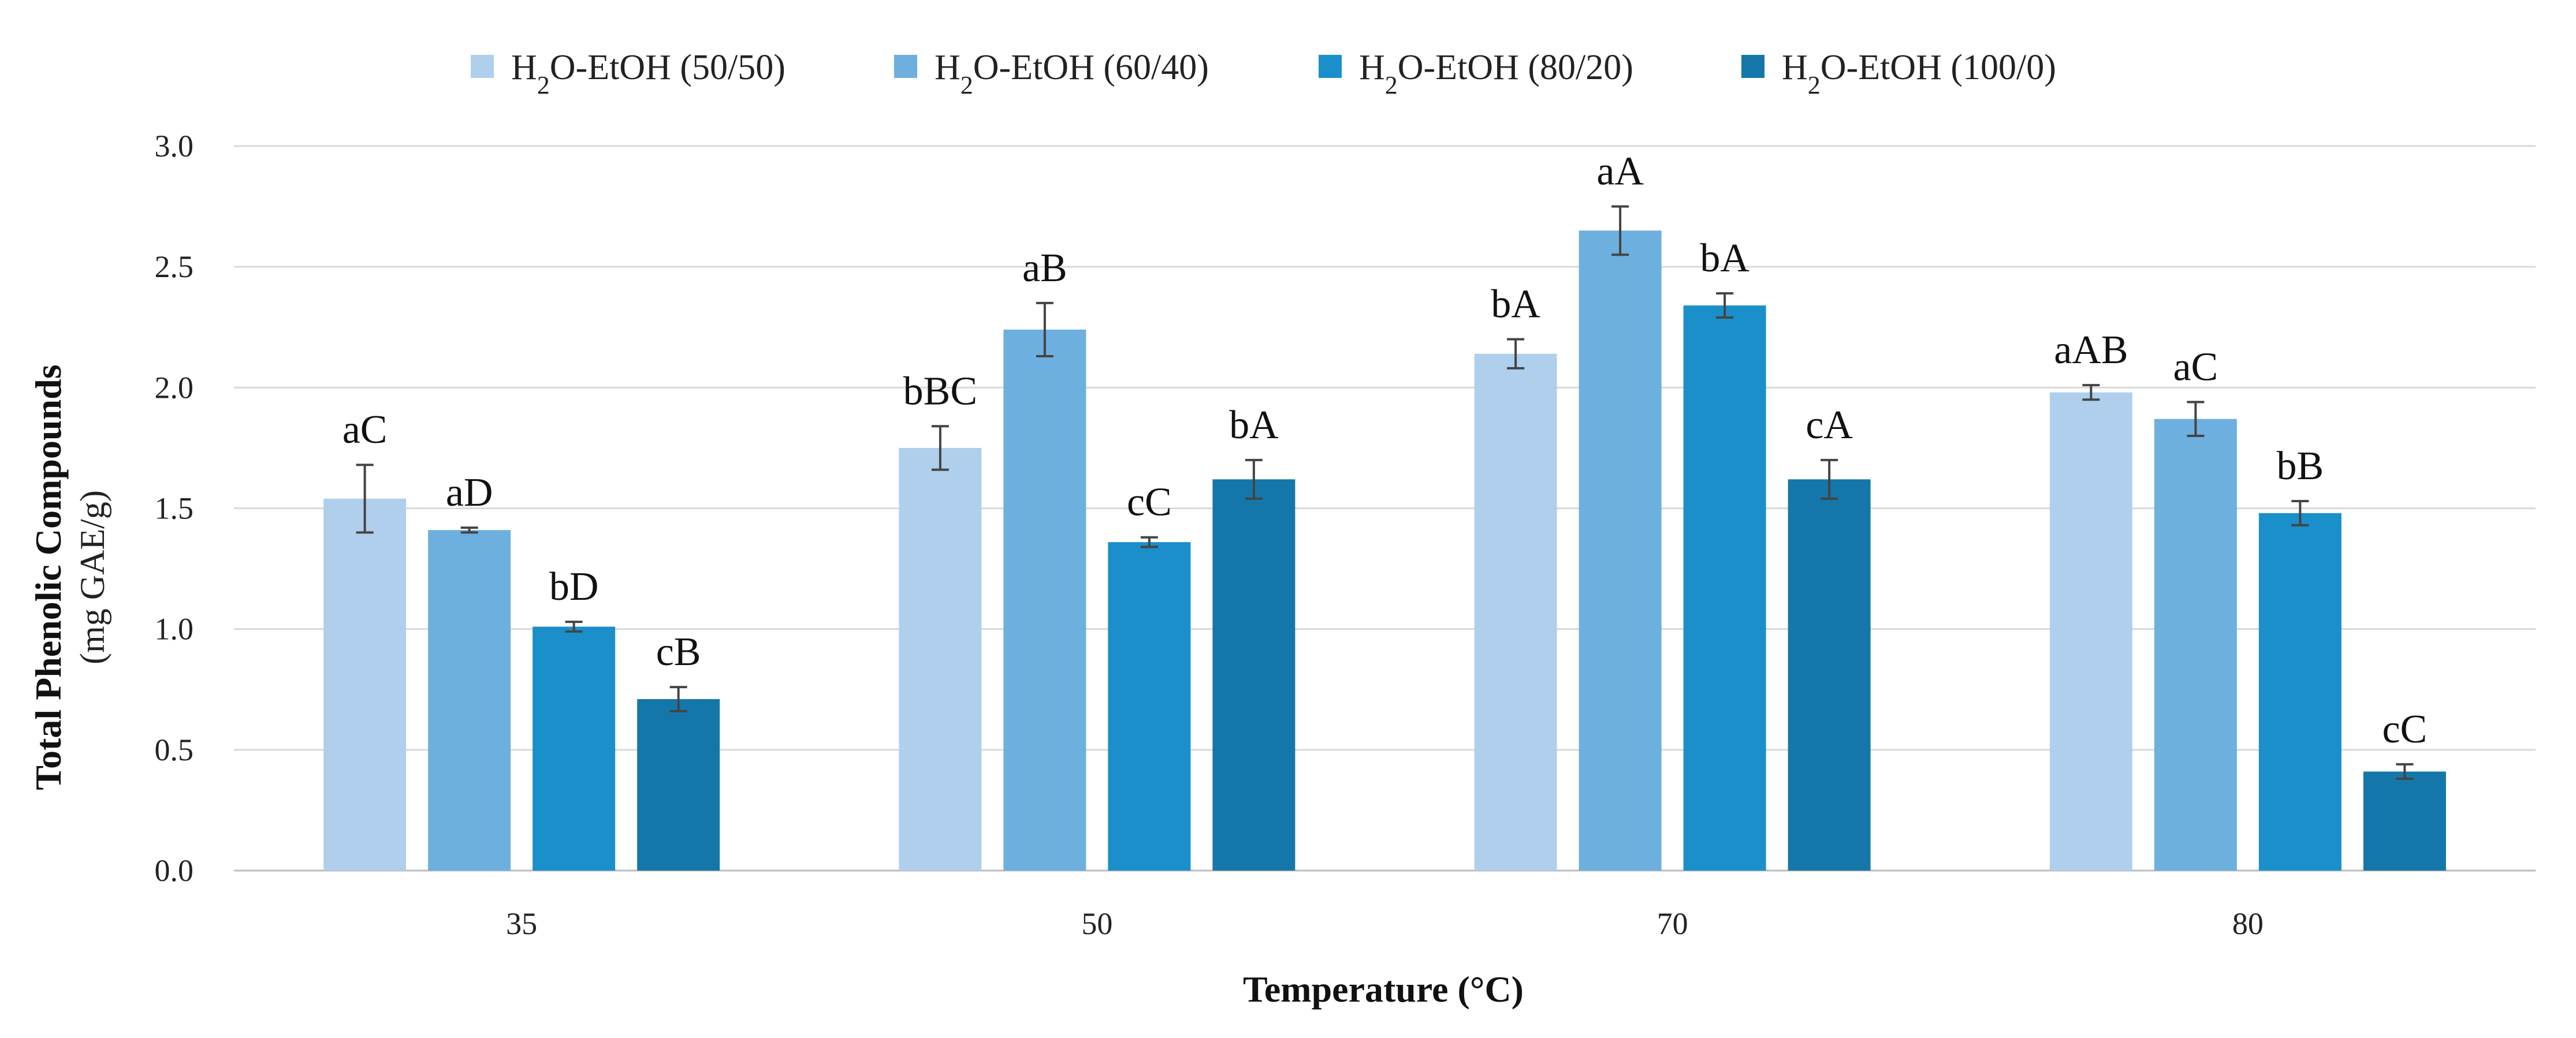 Image resolution: width=2576 pixels, height=1038 pixels. What do you see at coordinates (174, 750) in the screenshot?
I see `y-tick-label: 0.5` at bounding box center [174, 750].